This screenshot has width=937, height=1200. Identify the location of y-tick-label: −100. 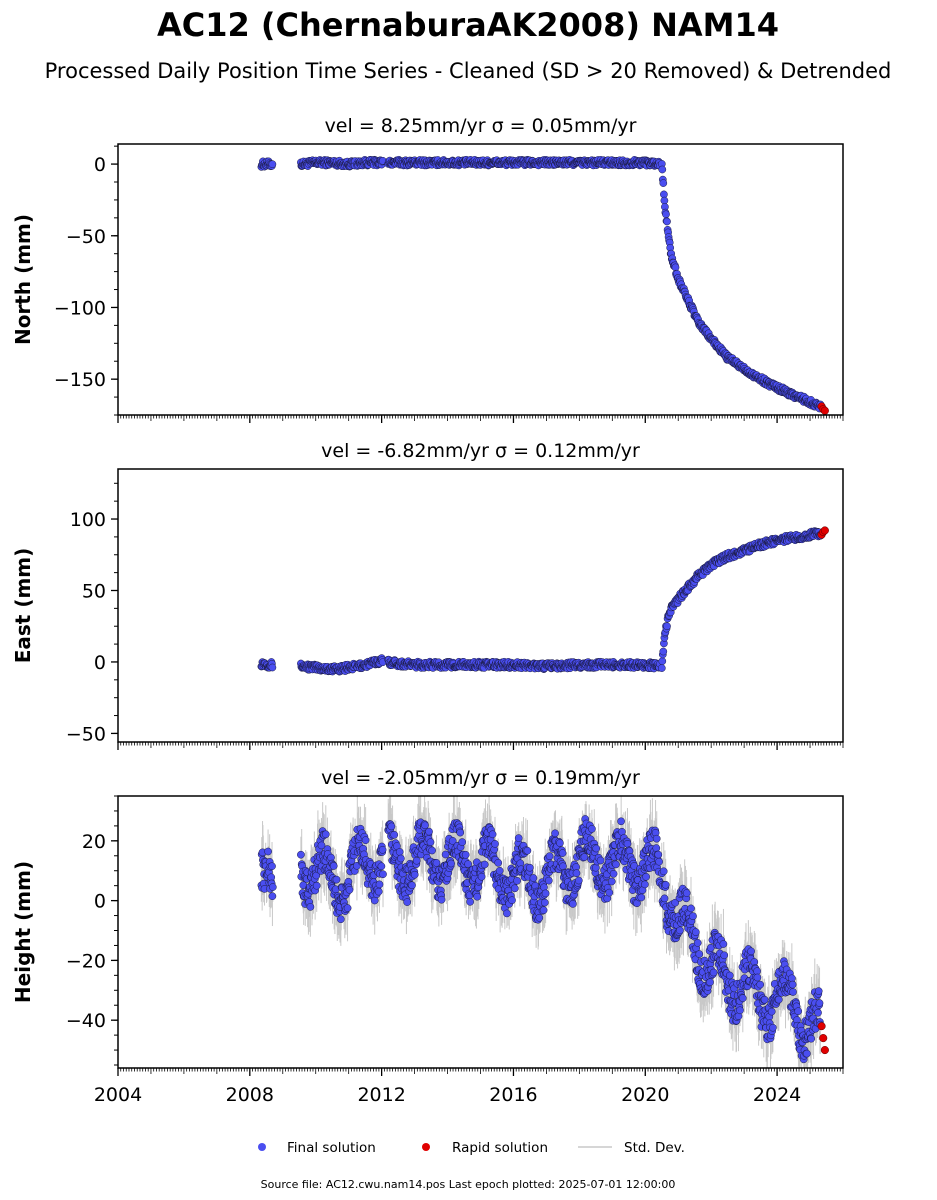
(80, 308).